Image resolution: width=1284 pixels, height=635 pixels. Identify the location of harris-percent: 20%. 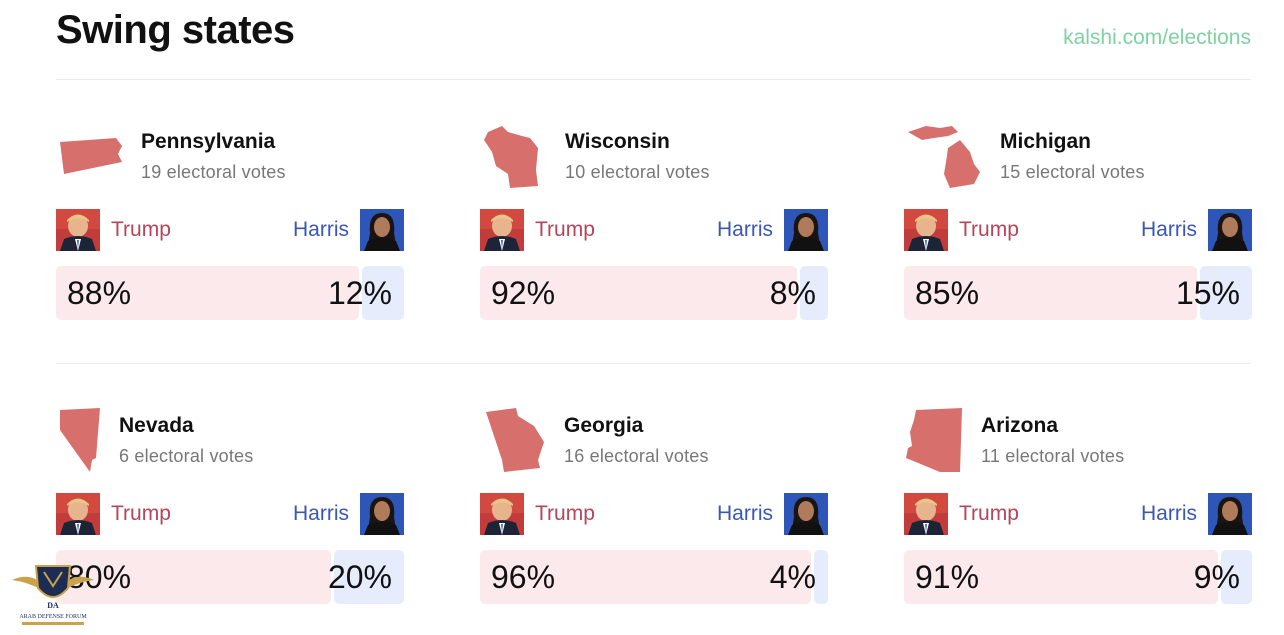
(359, 577).